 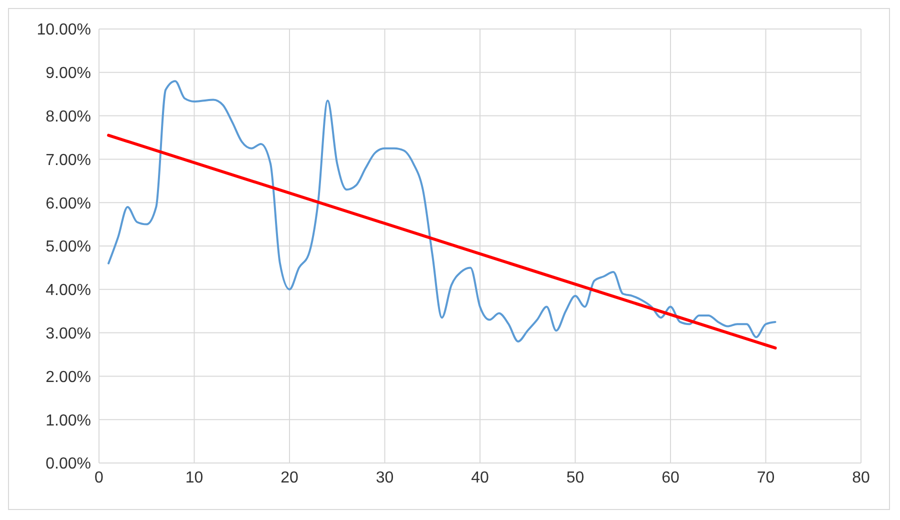 What do you see at coordinates (385, 477) in the screenshot?
I see `x-tick-label: 30` at bounding box center [385, 477].